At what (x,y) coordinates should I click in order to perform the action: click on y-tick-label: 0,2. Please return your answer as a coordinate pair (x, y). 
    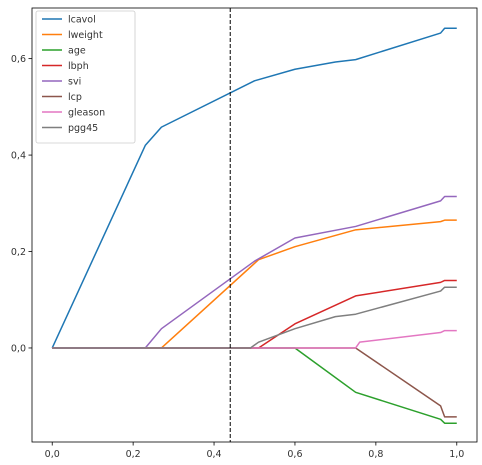
    Looking at the image, I should click on (18, 252).